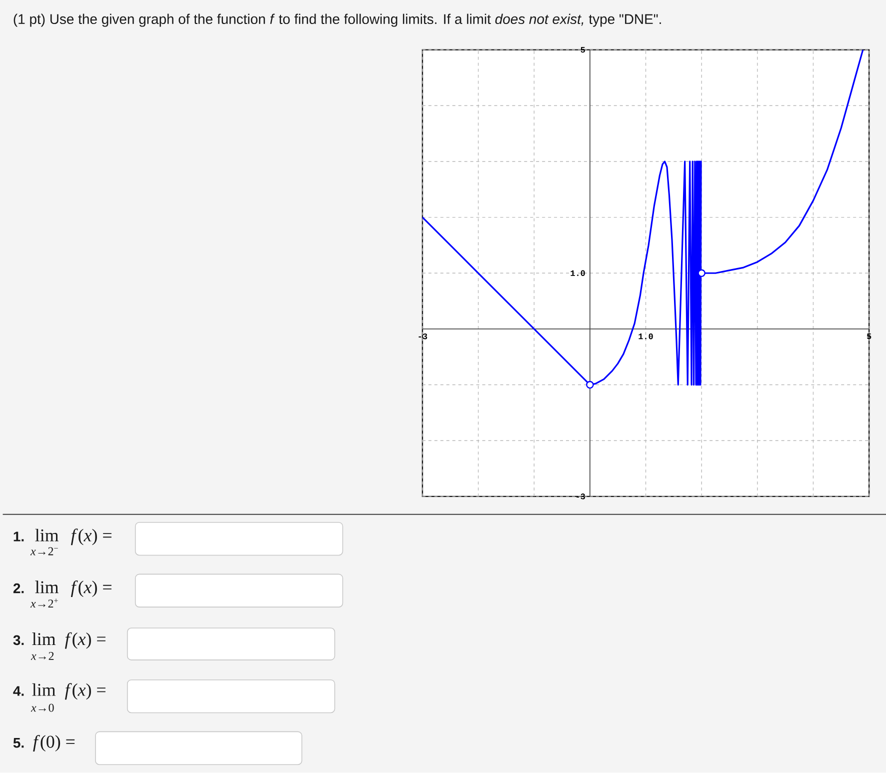 The image size is (886, 773). Describe the element at coordinates (18, 743) in the screenshot. I see `text: 5.` at that location.